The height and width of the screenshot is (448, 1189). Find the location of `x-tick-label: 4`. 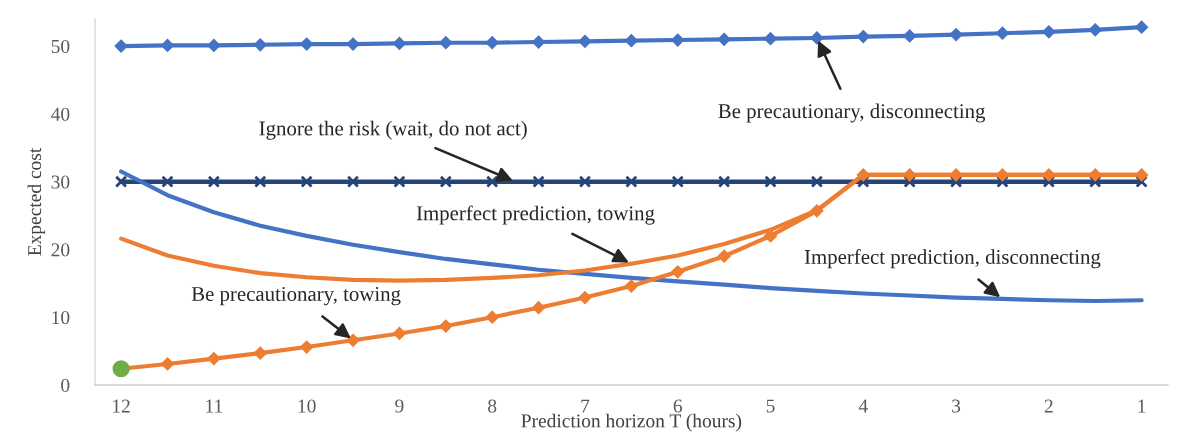

x-tick-label: 4 is located at coordinates (863, 406).